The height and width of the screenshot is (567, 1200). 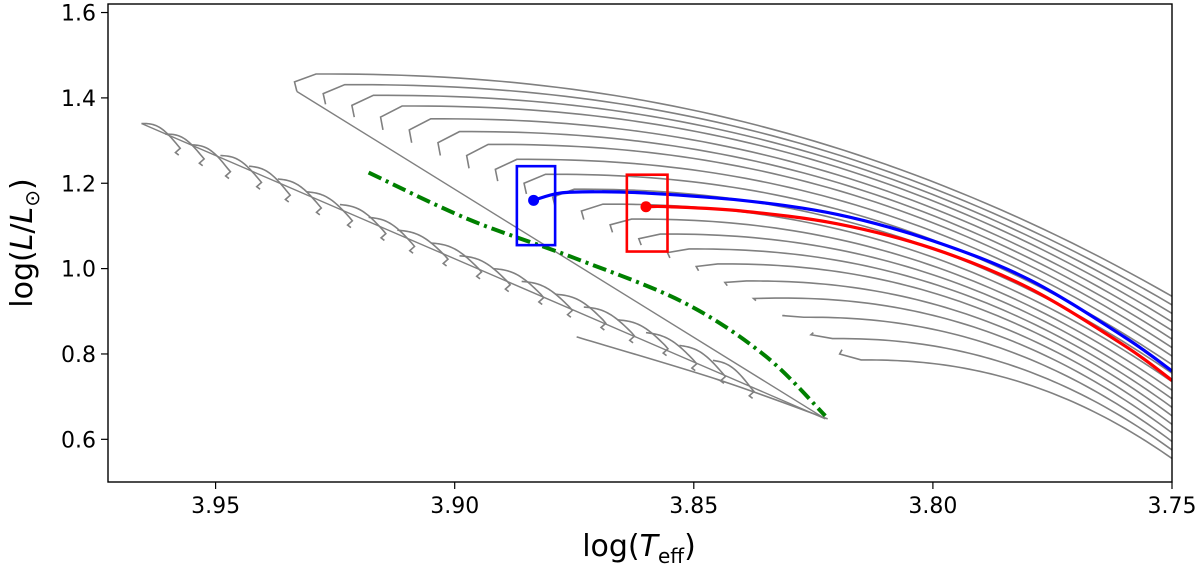 What do you see at coordinates (1172, 506) in the screenshot?
I see `x-tick-label: 3.75` at bounding box center [1172, 506].